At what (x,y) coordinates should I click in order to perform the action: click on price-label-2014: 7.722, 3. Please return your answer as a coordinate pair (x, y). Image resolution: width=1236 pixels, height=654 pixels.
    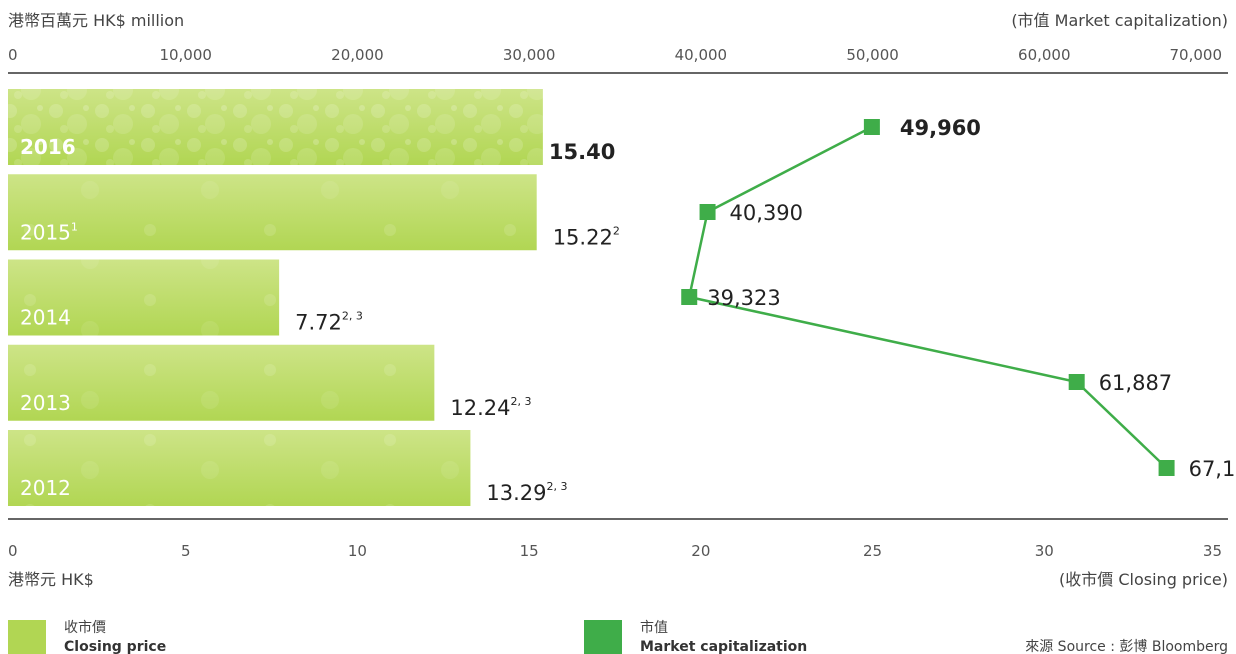
    Looking at the image, I should click on (329, 322).